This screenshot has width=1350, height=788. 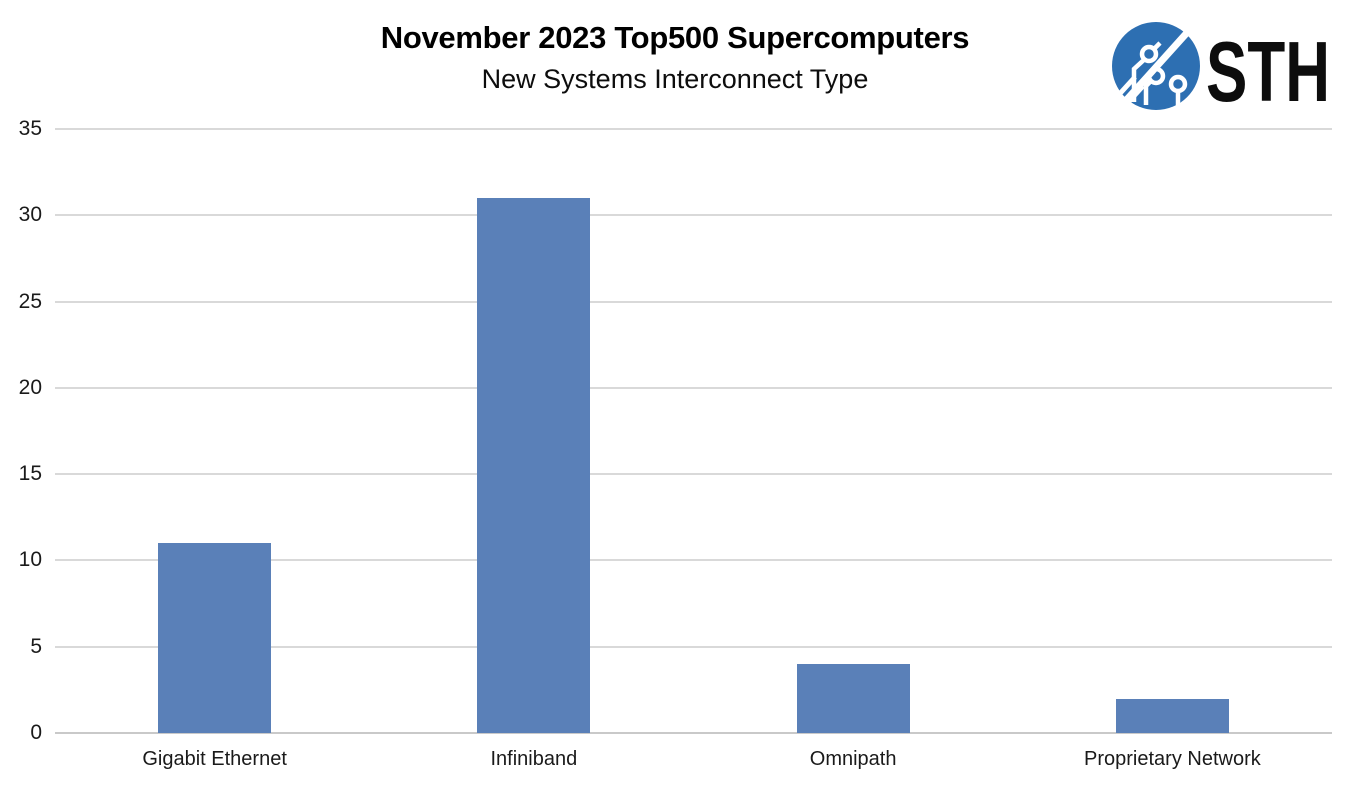 What do you see at coordinates (30, 215) in the screenshot?
I see `y-axis-tick-label: 30` at bounding box center [30, 215].